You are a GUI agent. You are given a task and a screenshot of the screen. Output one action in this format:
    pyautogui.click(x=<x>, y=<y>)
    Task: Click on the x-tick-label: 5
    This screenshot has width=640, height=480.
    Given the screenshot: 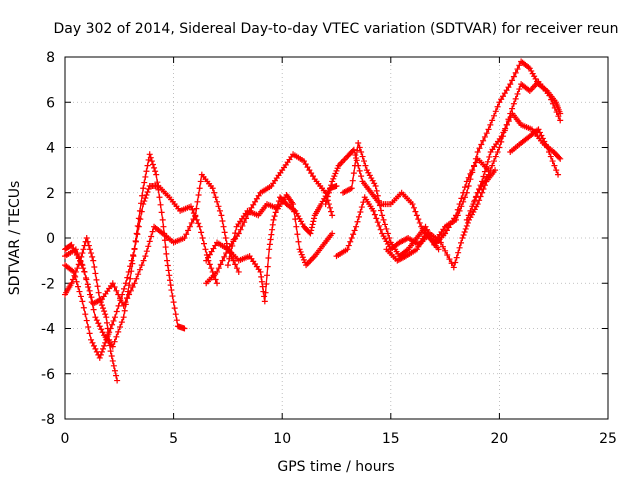 What is the action you would take?
    pyautogui.click(x=173, y=439)
    